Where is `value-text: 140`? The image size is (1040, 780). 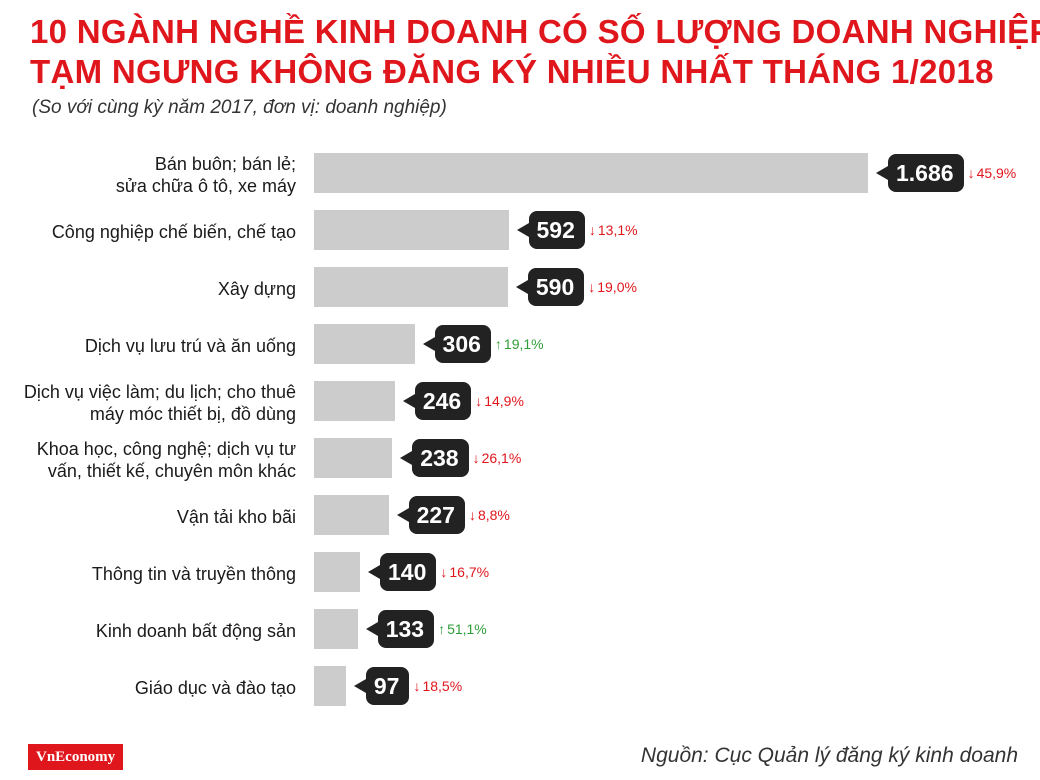 value-text: 140 is located at coordinates (408, 572).